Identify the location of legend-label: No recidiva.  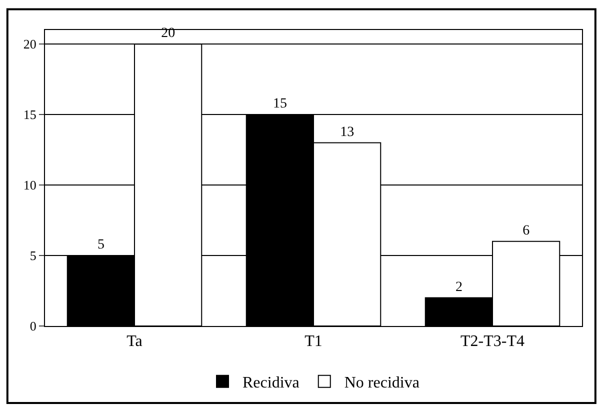
(382, 383).